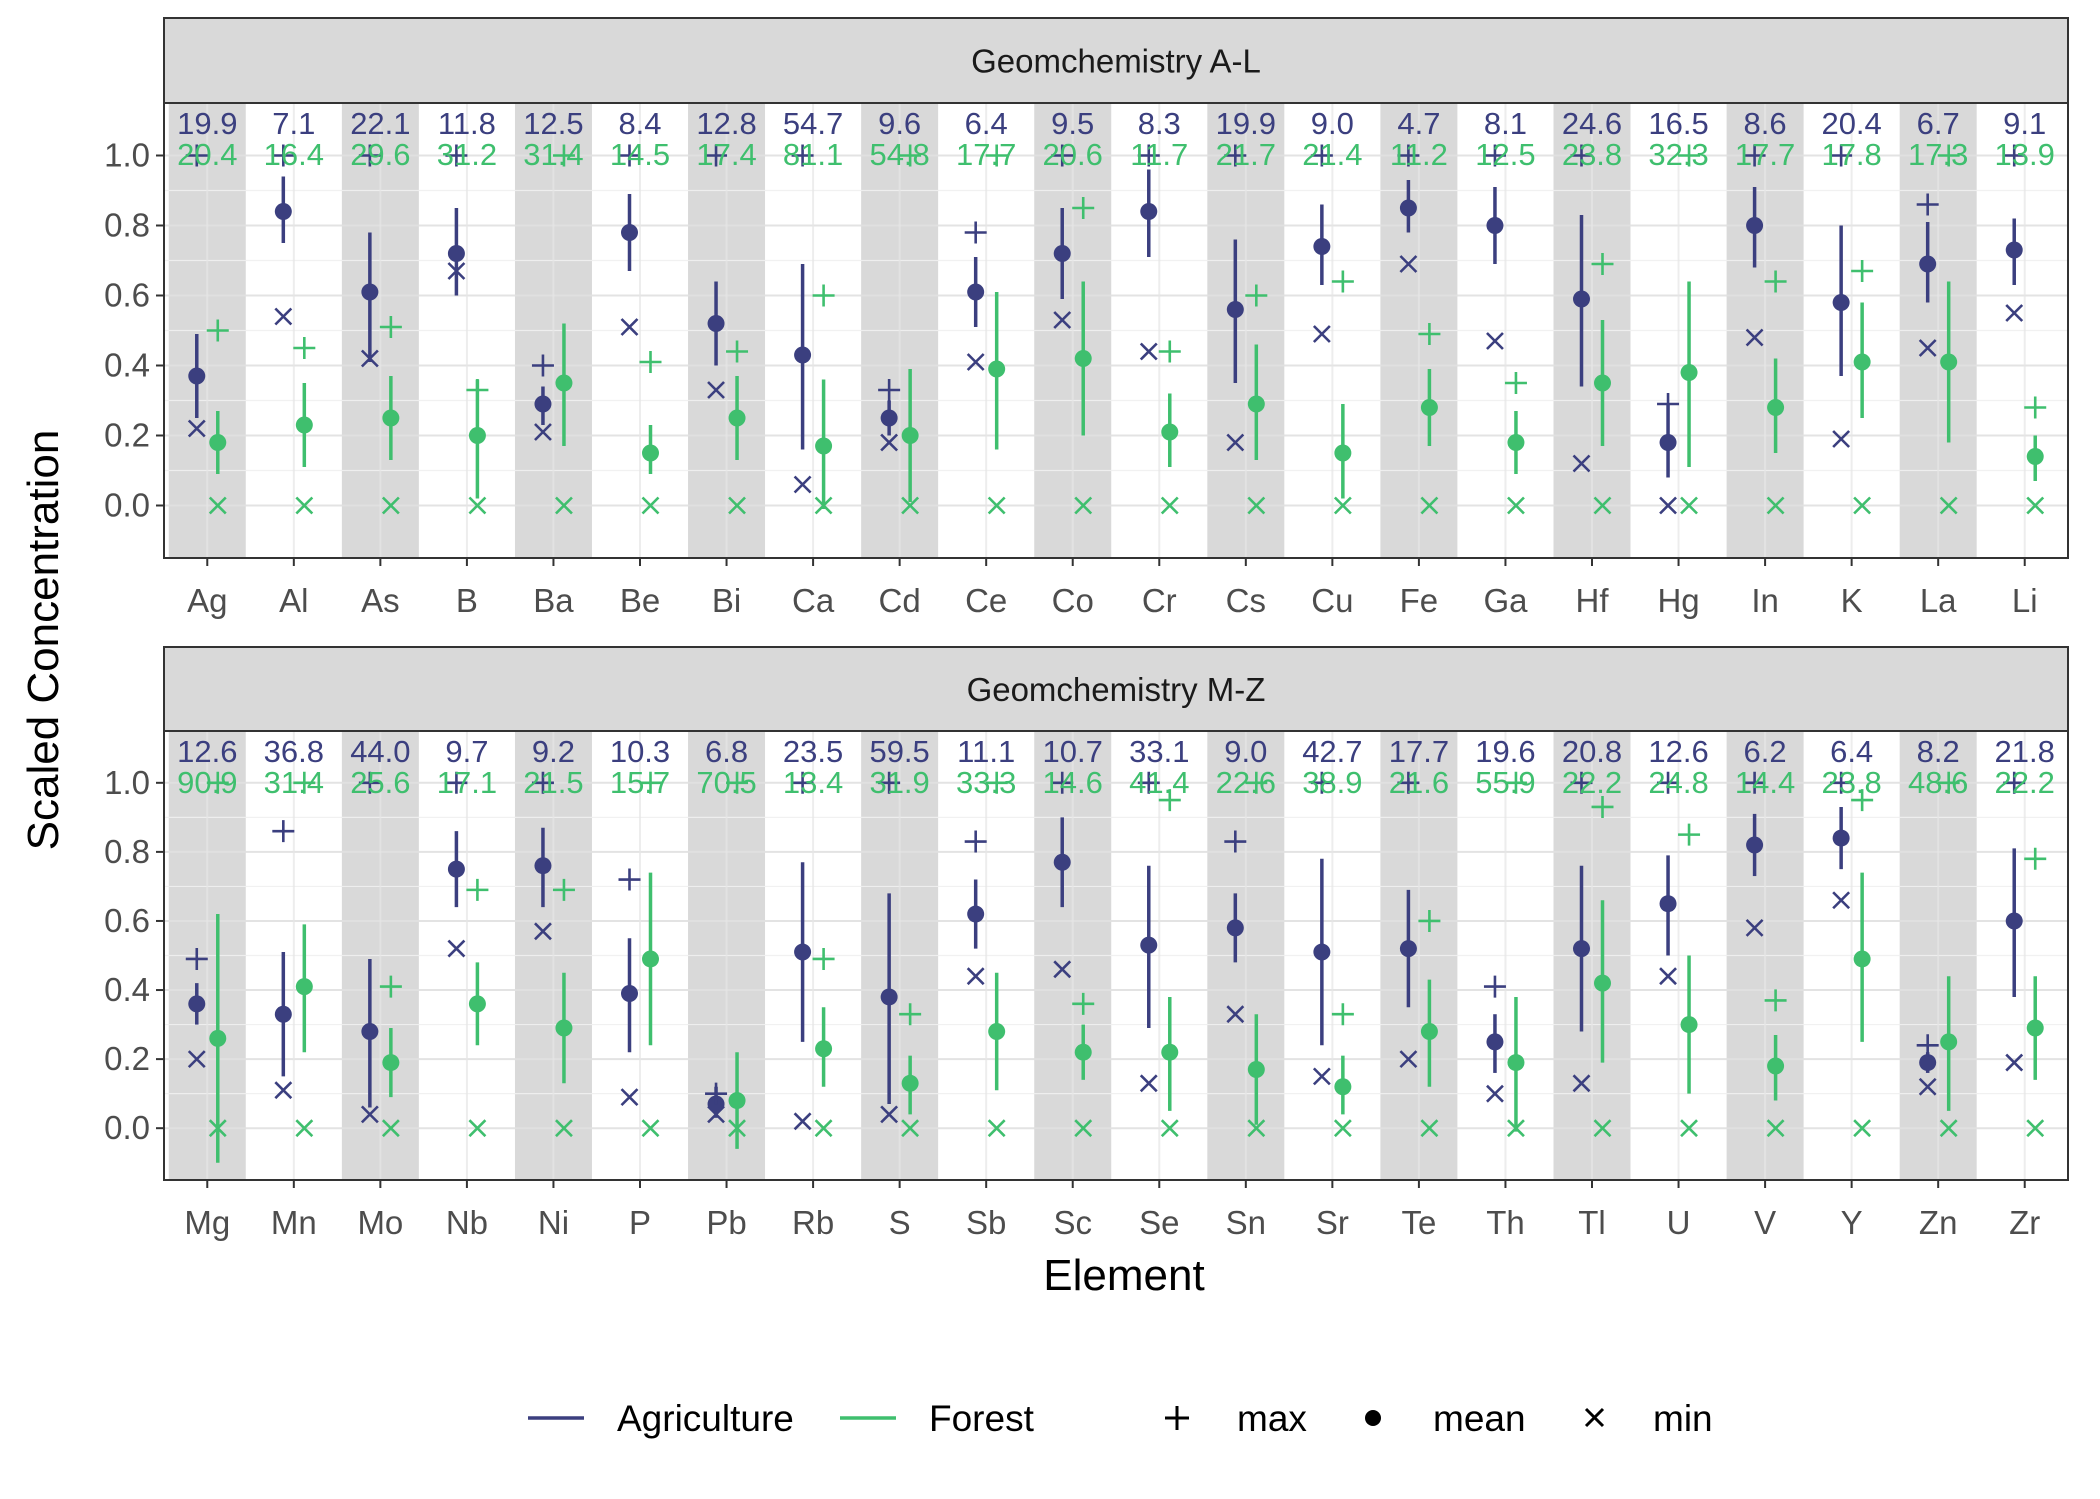 This screenshot has height=1499, width=2100. What do you see at coordinates (1851, 123) in the screenshot?
I see `cv-label: 20.4` at bounding box center [1851, 123].